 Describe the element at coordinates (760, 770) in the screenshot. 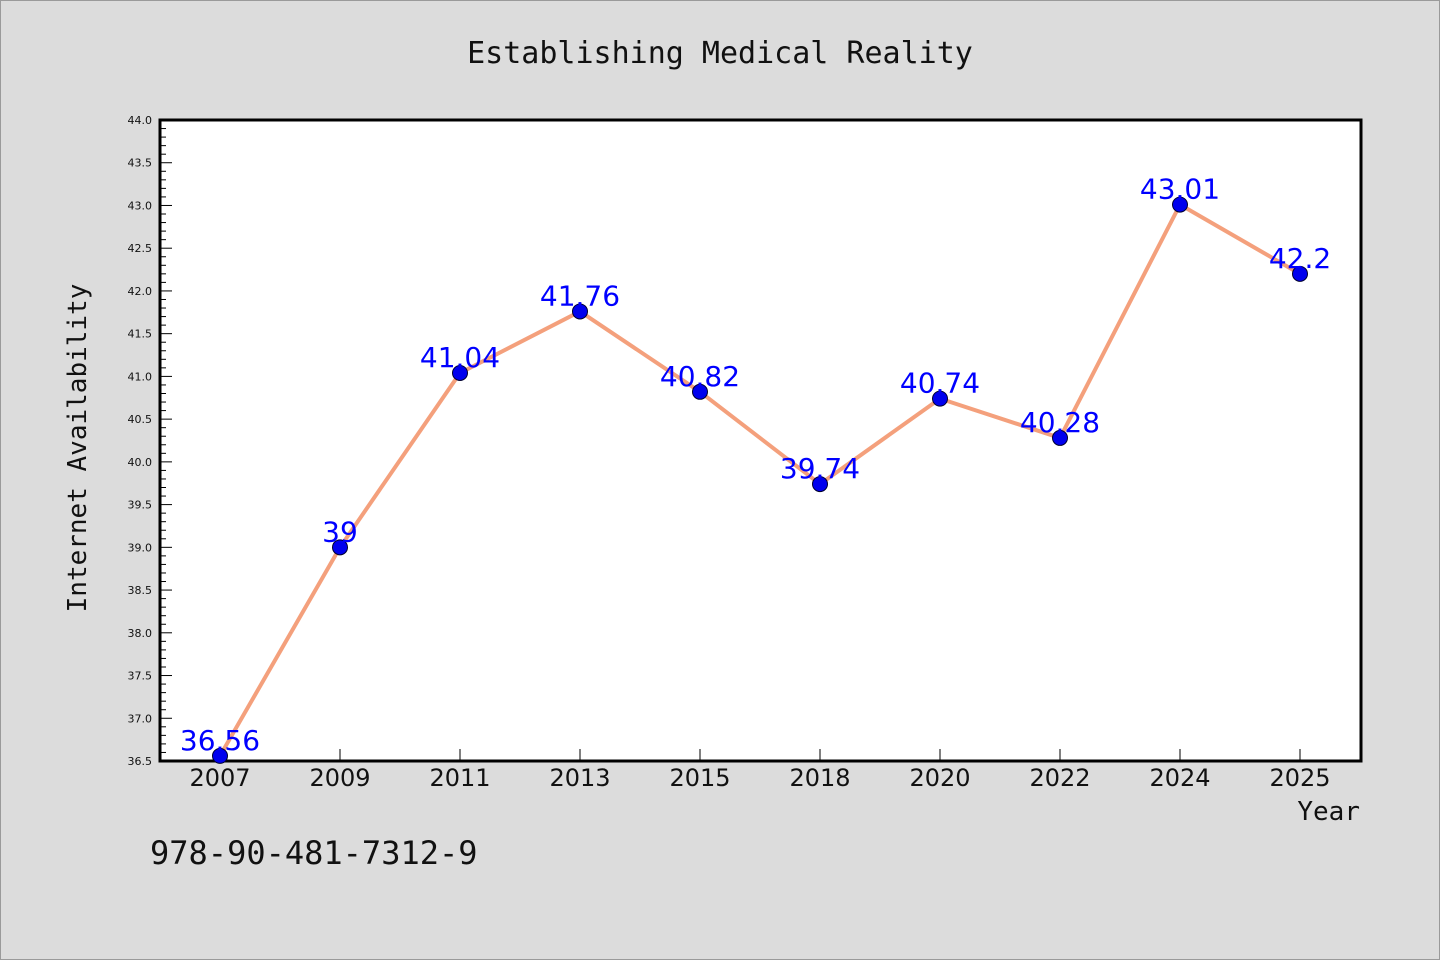

I see `x-axis-ticks: 2007 2009 2011 2013 2015 2018 2020 2022 2024 2025` at that location.